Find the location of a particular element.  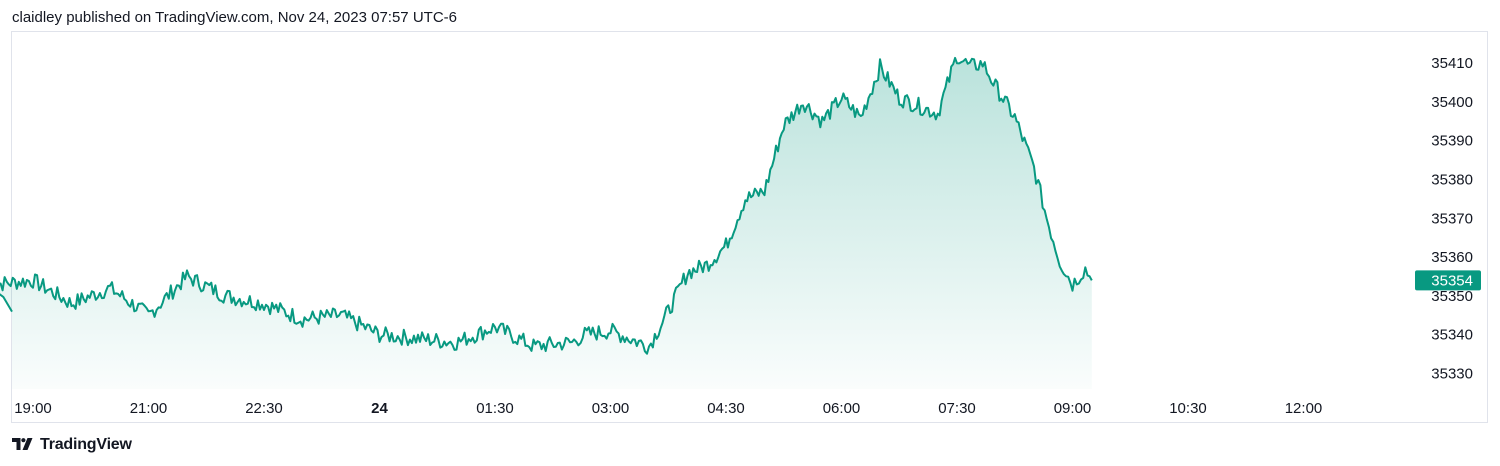

last-price-label: 35354 is located at coordinates (1448, 280).